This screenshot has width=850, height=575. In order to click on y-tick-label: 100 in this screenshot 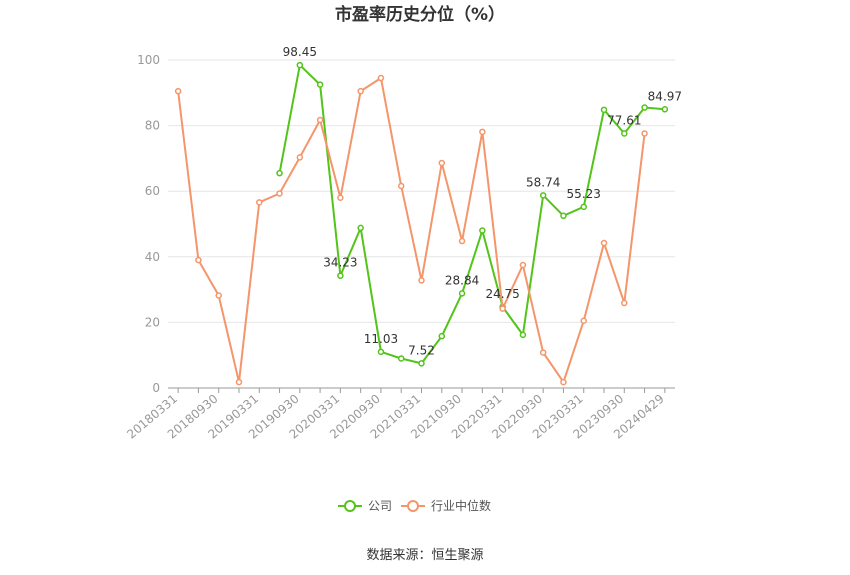, I will do `click(148, 60)`.